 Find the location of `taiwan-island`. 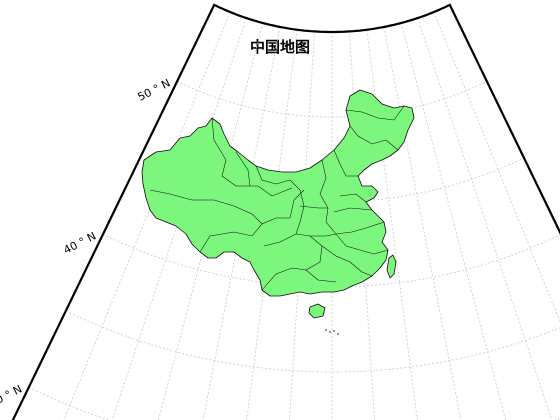

taiwan-island is located at coordinates (391, 266).